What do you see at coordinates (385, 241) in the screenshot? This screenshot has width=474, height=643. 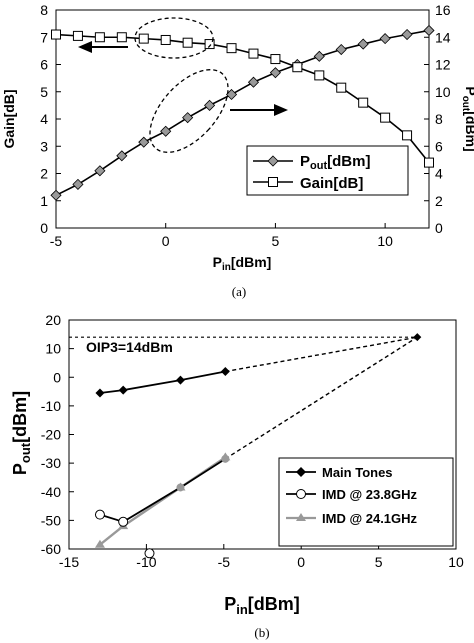 I see `a-xtick-label: 10` at bounding box center [385, 241].